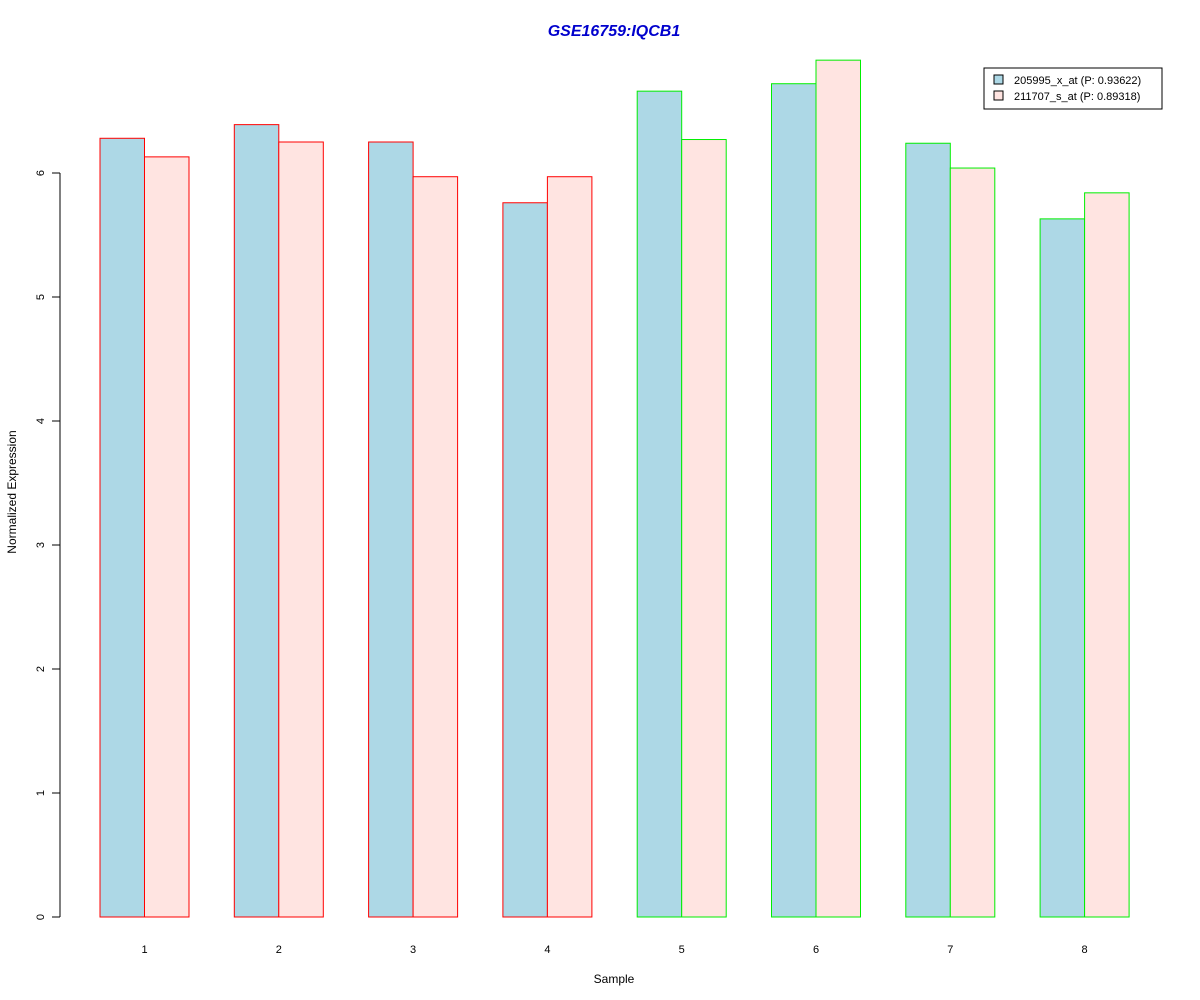  I want to click on x-tick-label: 7, so click(950, 950).